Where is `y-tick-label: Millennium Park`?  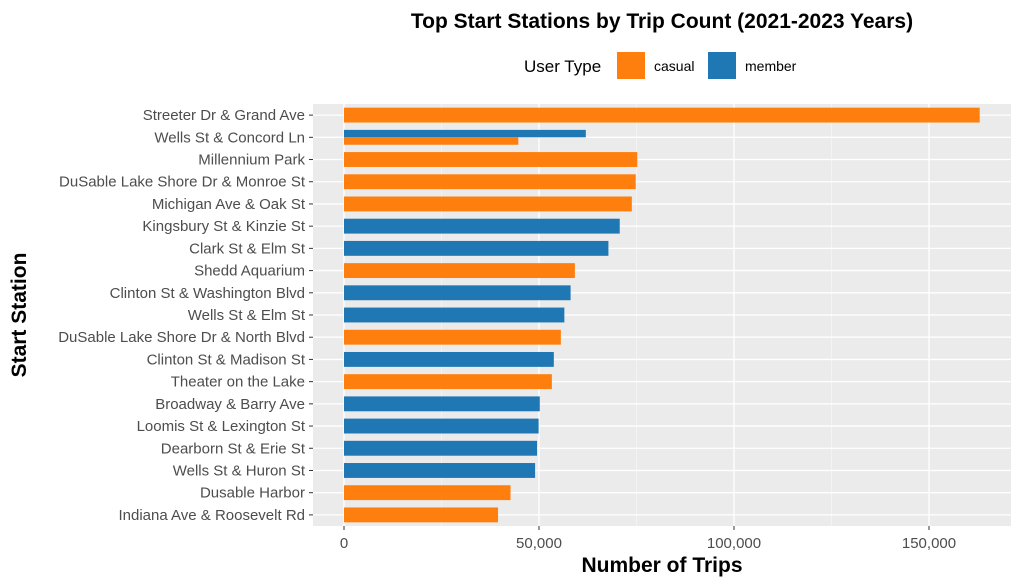 y-tick-label: Millennium Park is located at coordinates (251, 160).